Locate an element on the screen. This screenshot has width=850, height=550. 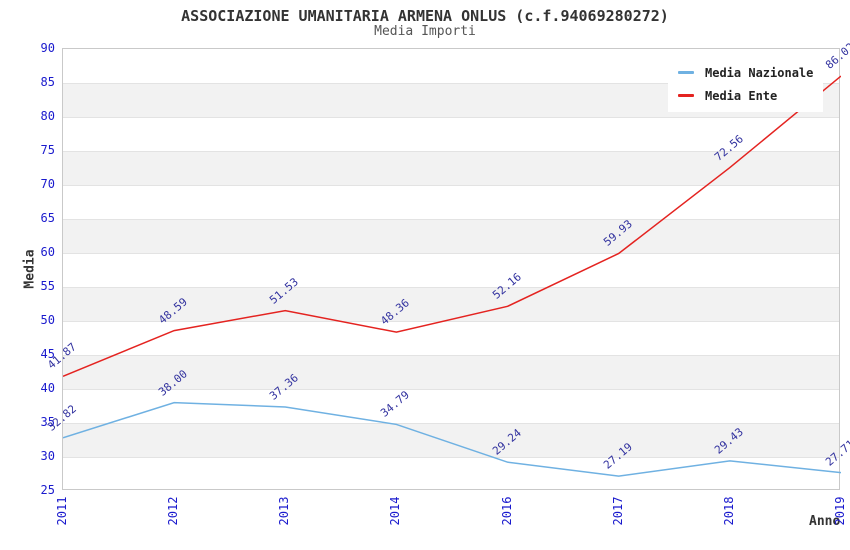
x-tick-label: 2018 is located at coordinates (728, 511).